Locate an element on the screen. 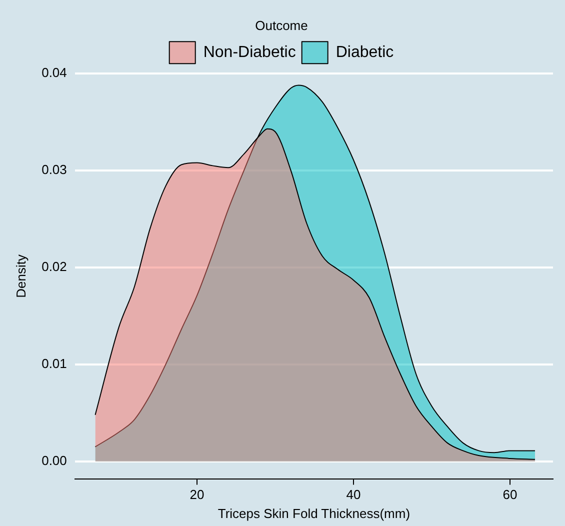  x-tick-label: 60 is located at coordinates (510, 494).